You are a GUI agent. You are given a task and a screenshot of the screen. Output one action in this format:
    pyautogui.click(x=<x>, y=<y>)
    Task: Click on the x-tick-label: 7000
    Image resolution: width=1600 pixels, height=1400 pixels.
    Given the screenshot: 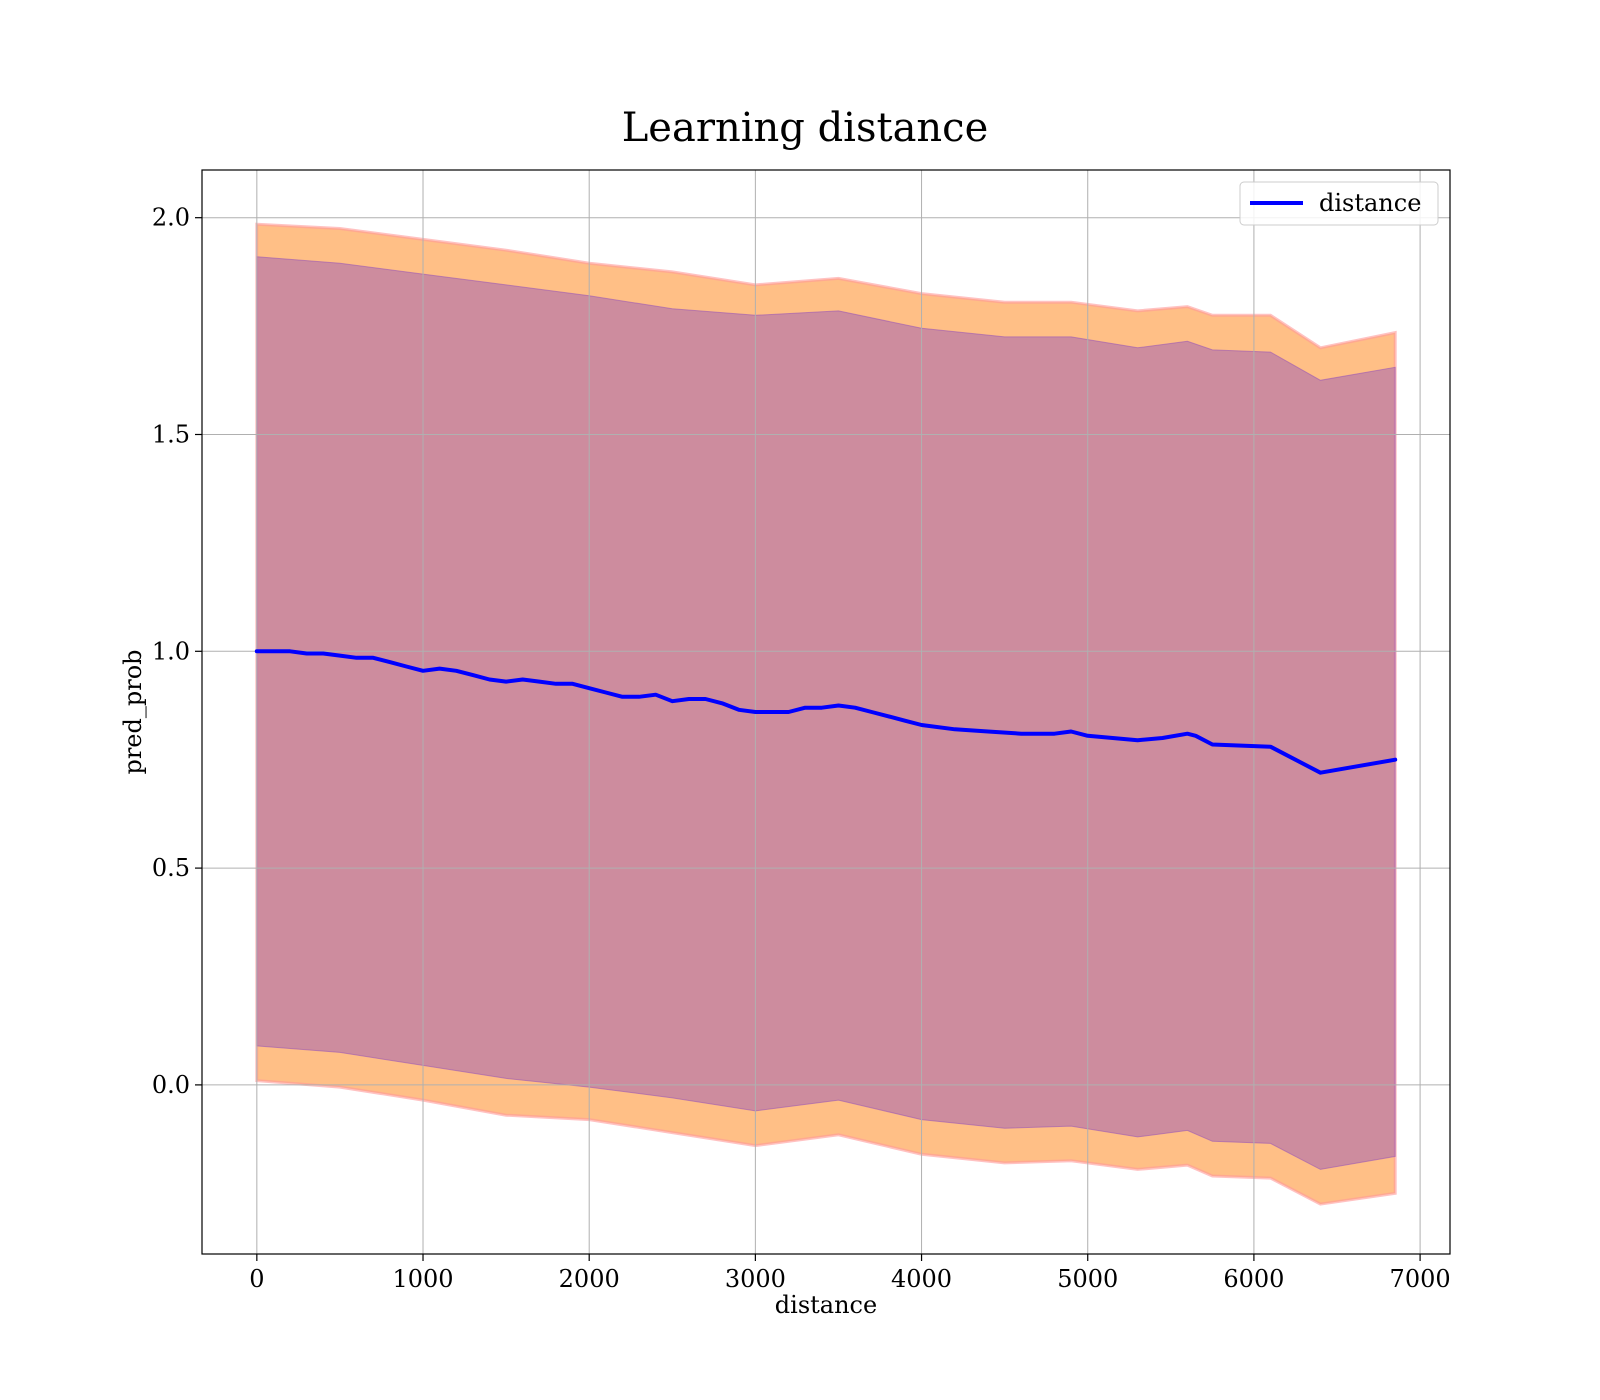 What is the action you would take?
    pyautogui.click(x=1420, y=1279)
    